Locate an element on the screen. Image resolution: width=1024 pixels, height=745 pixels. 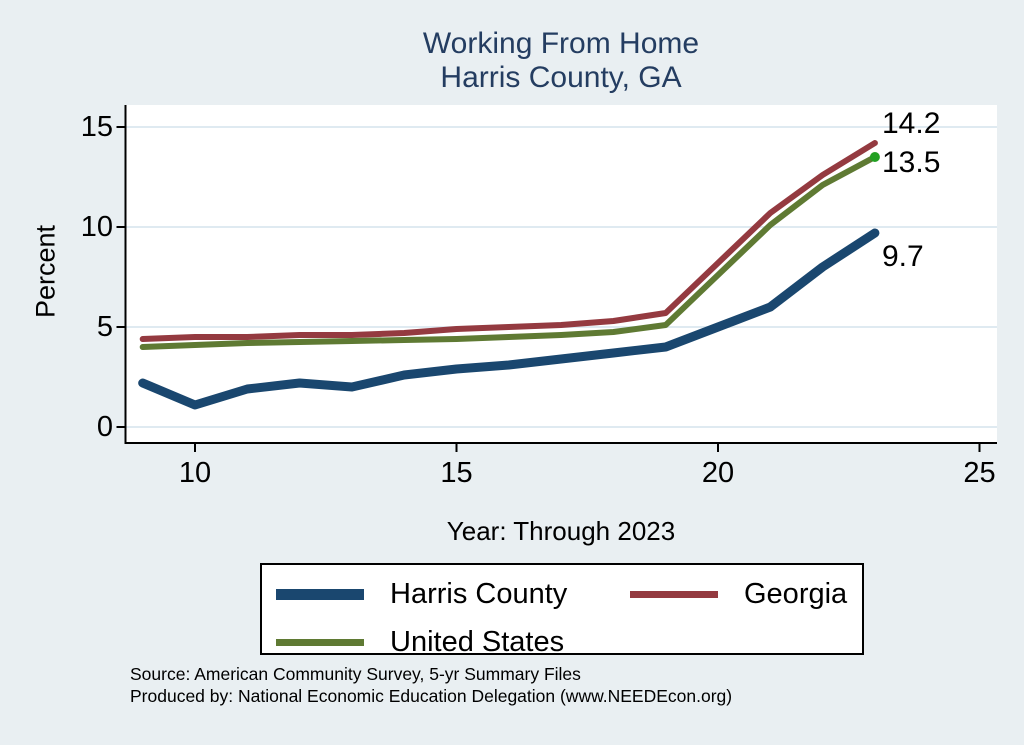
x-axis-title: Year: Through 2023 is located at coordinates (561, 531).